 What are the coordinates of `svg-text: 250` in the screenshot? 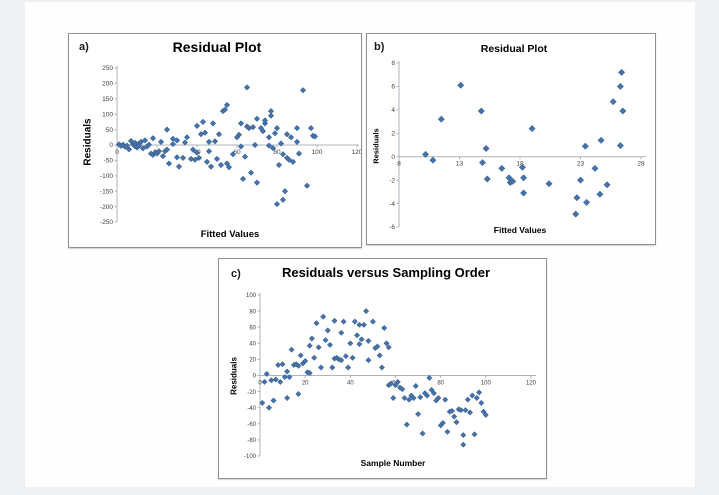 It's located at (107, 68).